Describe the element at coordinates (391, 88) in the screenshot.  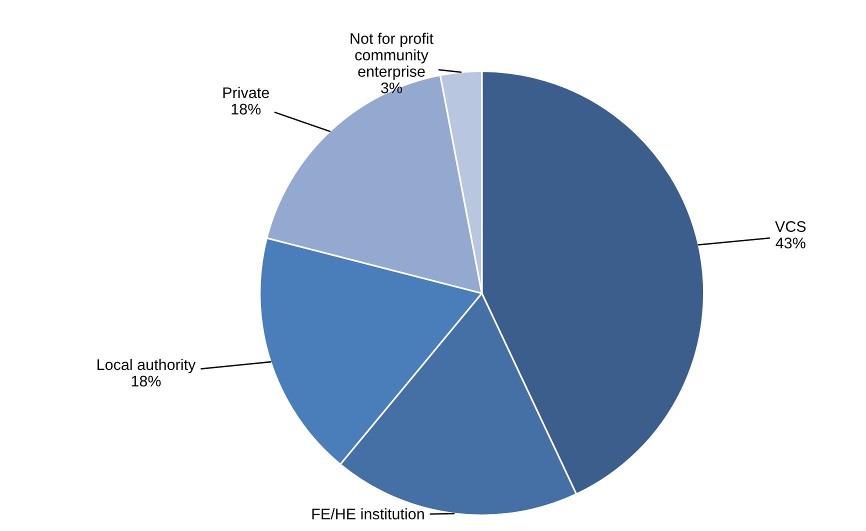
I see `data-label: 3%` at that location.